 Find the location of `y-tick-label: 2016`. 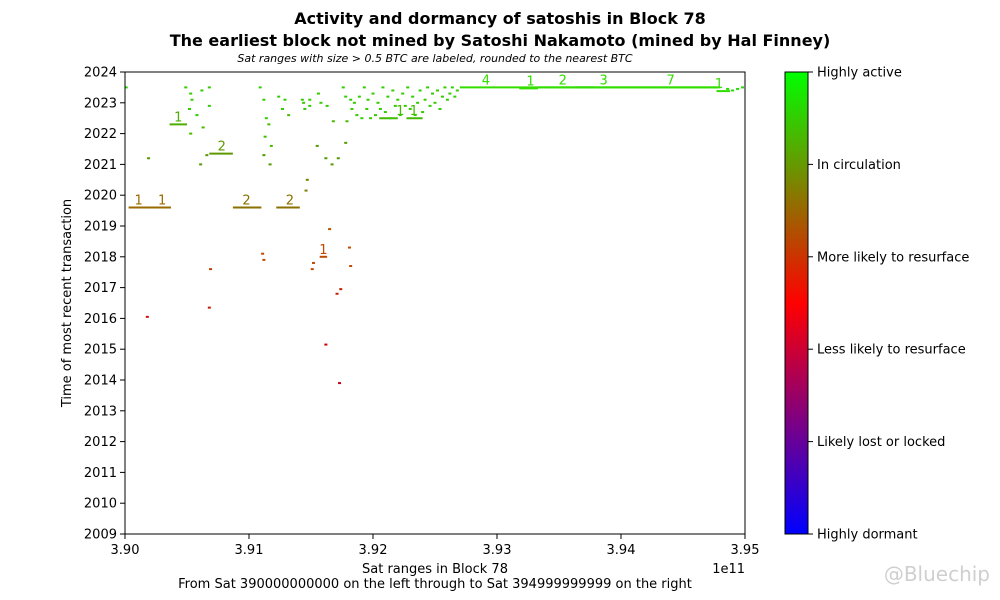

y-tick-label: 2016 is located at coordinates (100, 319).